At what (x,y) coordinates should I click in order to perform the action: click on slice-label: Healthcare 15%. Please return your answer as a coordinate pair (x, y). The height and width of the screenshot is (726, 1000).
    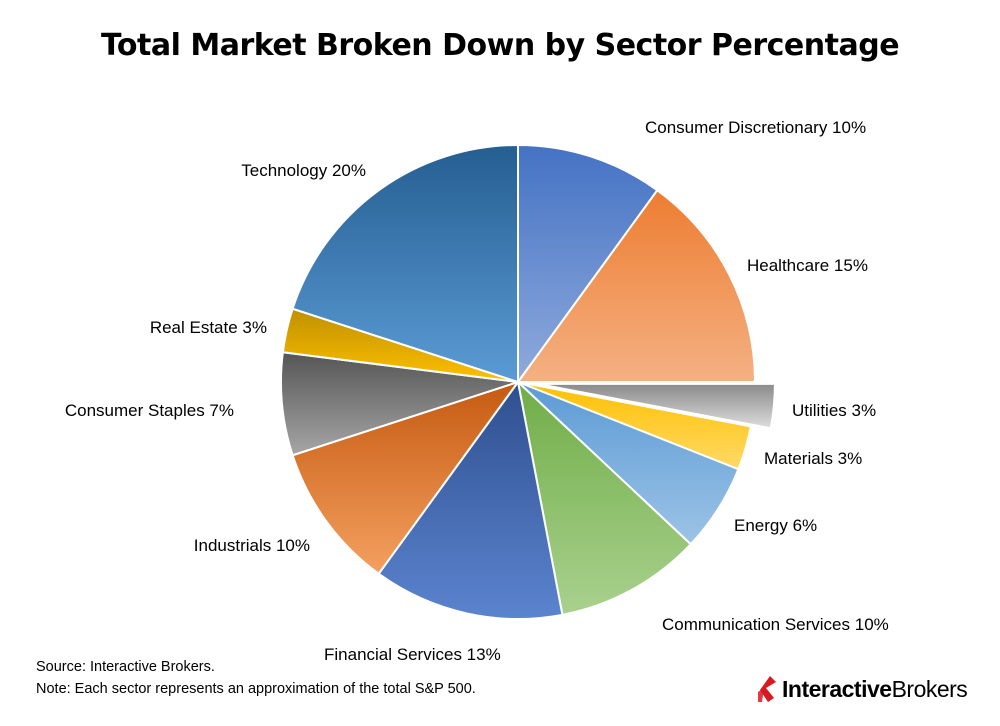
    Looking at the image, I should click on (807, 265).